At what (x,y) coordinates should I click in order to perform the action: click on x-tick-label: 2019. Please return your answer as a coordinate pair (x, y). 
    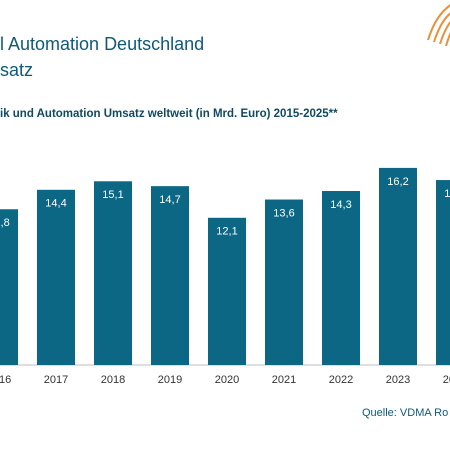
    Looking at the image, I should click on (170, 380).